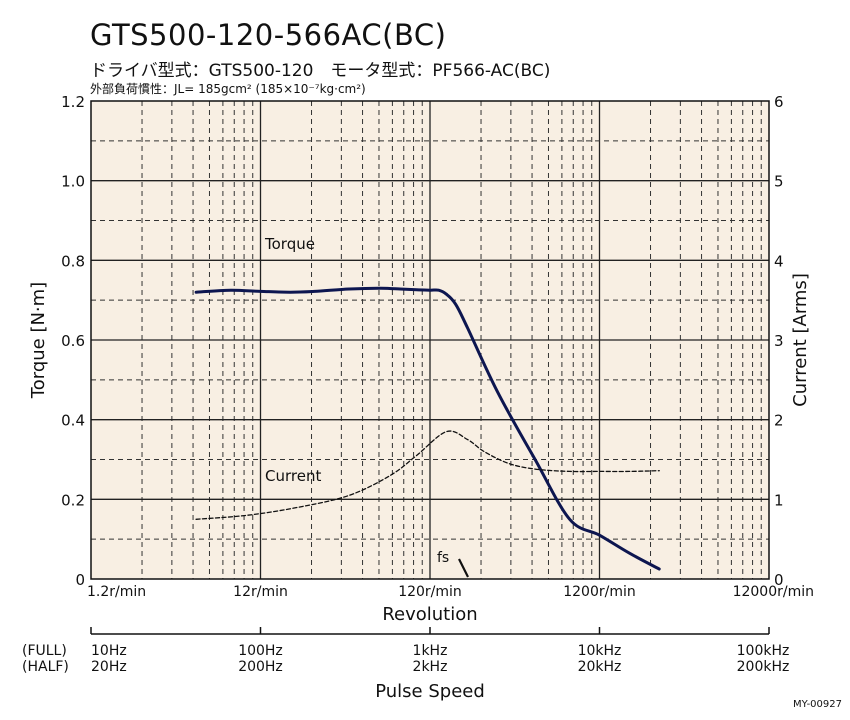 The height and width of the screenshot is (720, 850). Describe the element at coordinates (45, 667) in the screenshot. I see `pulse-half-label: (HALF)` at that location.